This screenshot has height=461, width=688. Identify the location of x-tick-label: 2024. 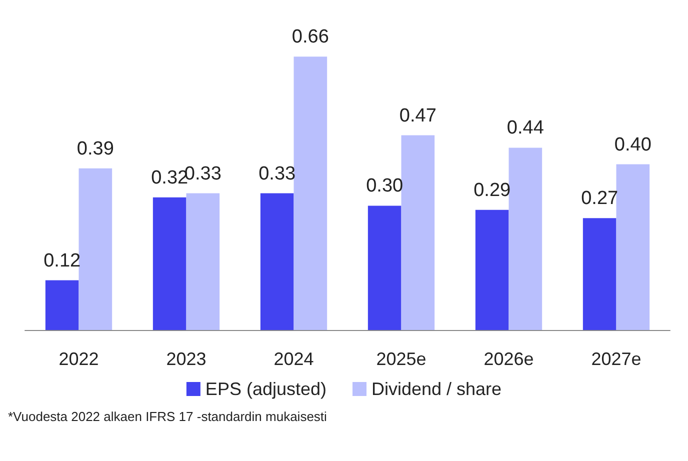
(294, 359).